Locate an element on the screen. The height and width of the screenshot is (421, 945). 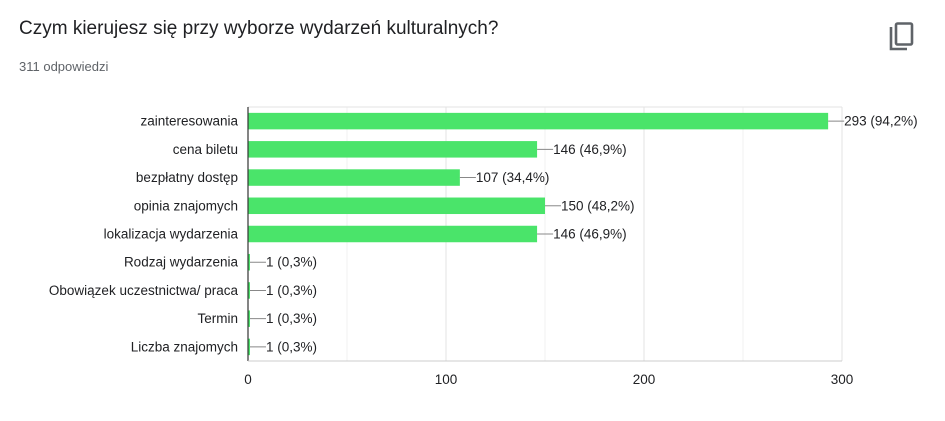
x-tick-label: 100 is located at coordinates (446, 379).